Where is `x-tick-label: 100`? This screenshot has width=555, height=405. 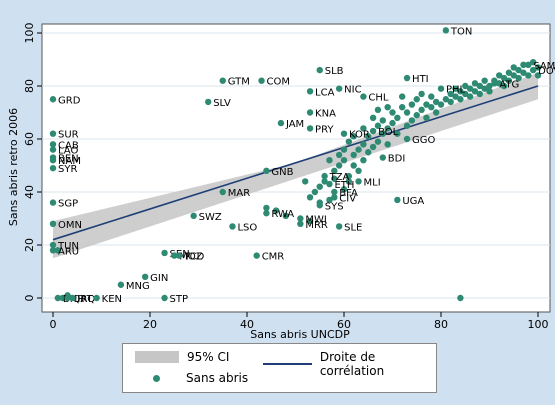 x-tick-label: 100 is located at coordinates (538, 324).